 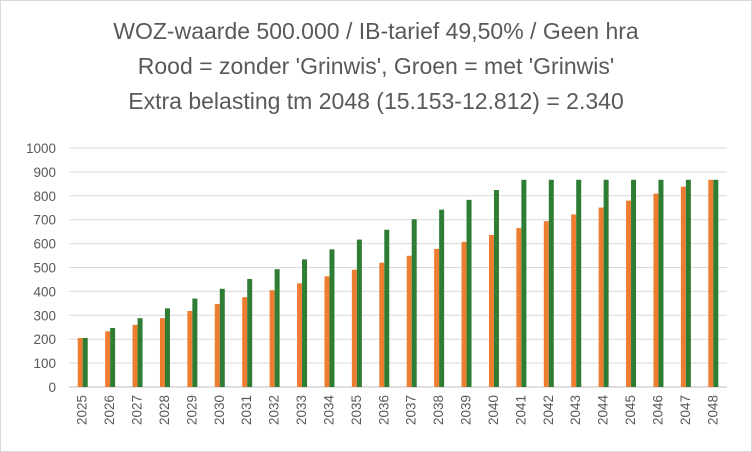 What do you see at coordinates (44, 315) in the screenshot?
I see `y-tick-label: 300` at bounding box center [44, 315].